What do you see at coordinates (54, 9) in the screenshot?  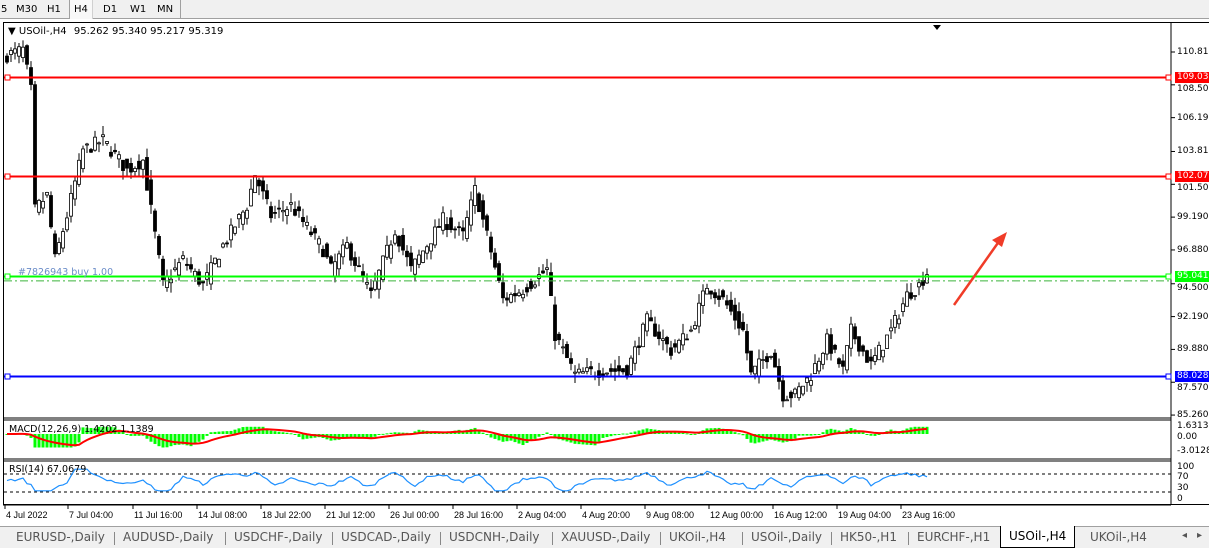 I see `tf-h1: H1` at bounding box center [54, 9].